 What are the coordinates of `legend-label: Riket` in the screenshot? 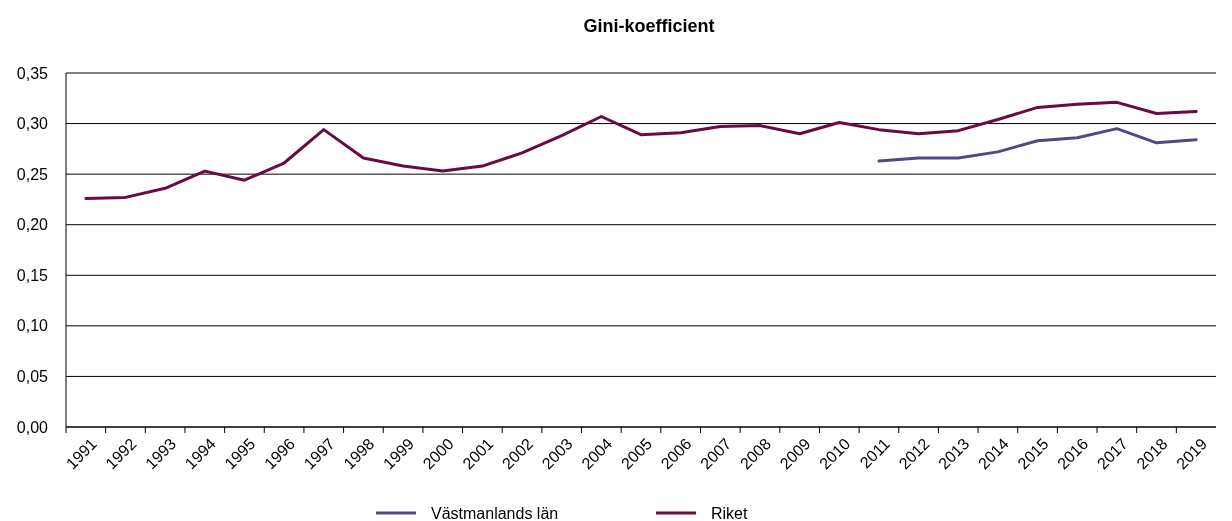 It's located at (730, 512).